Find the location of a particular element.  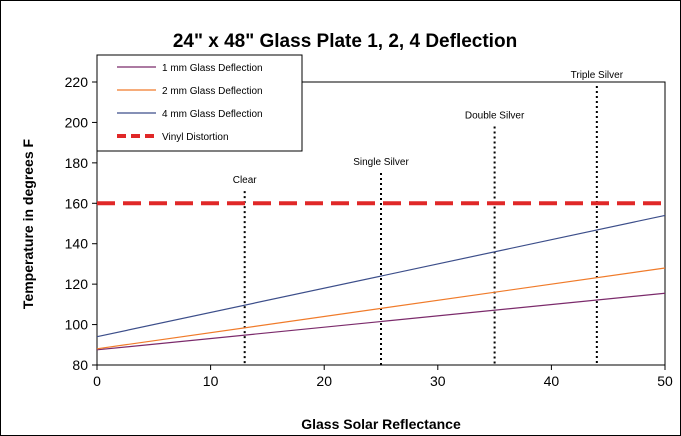

chart-title: 24" x 48" Glass Plate 1, 2, 4 Deflection is located at coordinates (345, 41).